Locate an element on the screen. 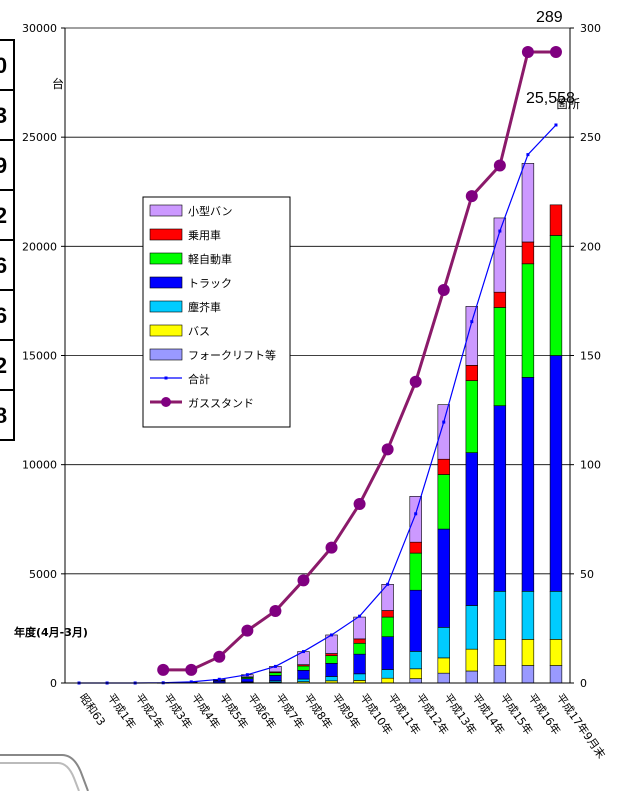 The height and width of the screenshot is (791, 625). stations-last-value: 289 is located at coordinates (549, 17).